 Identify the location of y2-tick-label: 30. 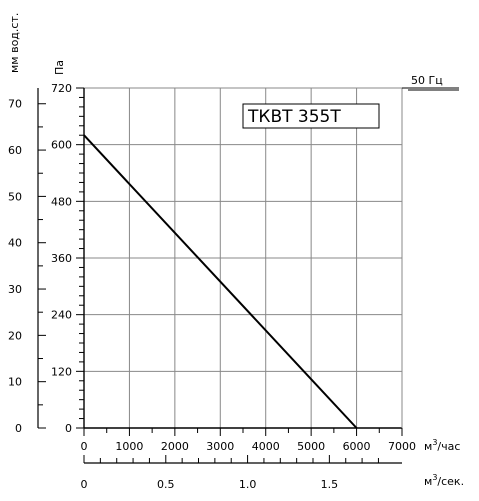
(15, 289).